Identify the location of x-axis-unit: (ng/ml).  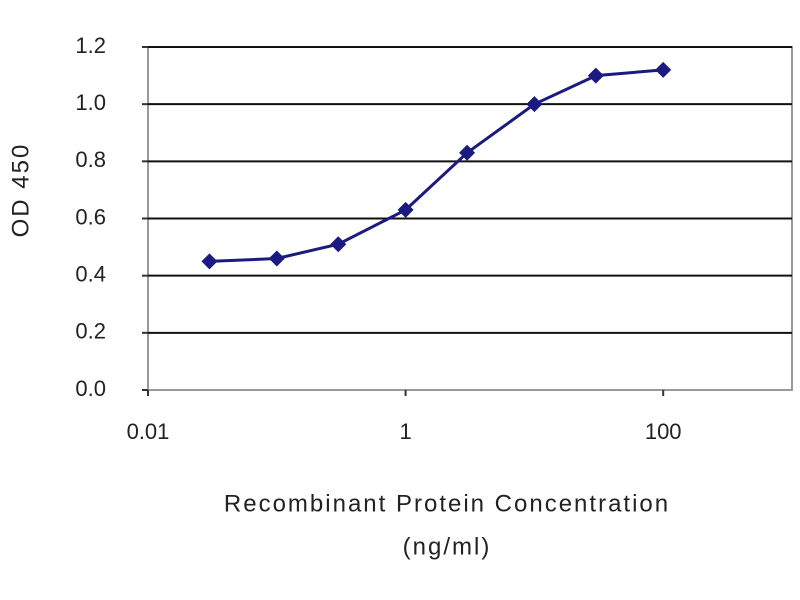
(447, 546).